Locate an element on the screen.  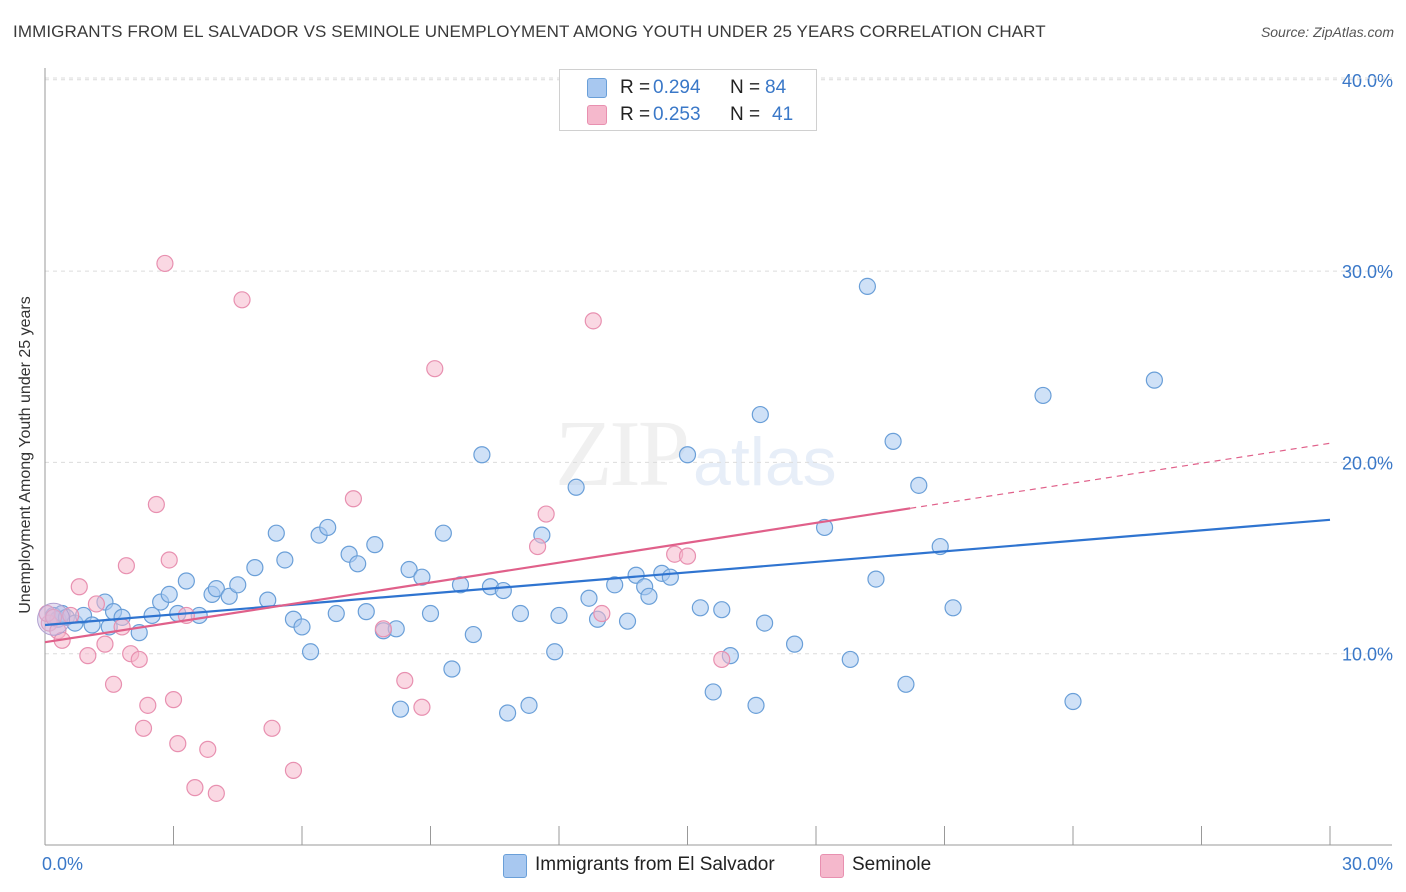
legend-label-seminole: Seminole is located at coordinates (892, 864).